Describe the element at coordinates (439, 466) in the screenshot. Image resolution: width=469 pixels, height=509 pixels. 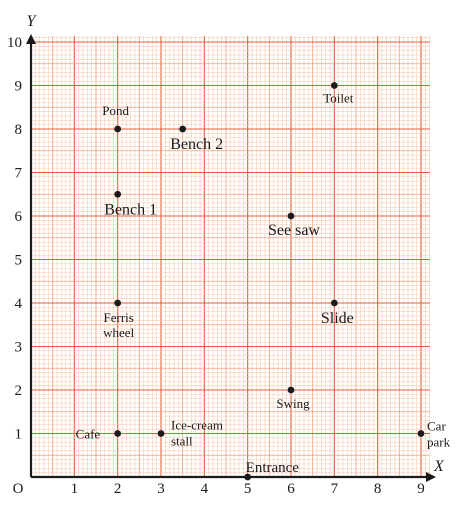
I see `x-axis-label: X` at that location.